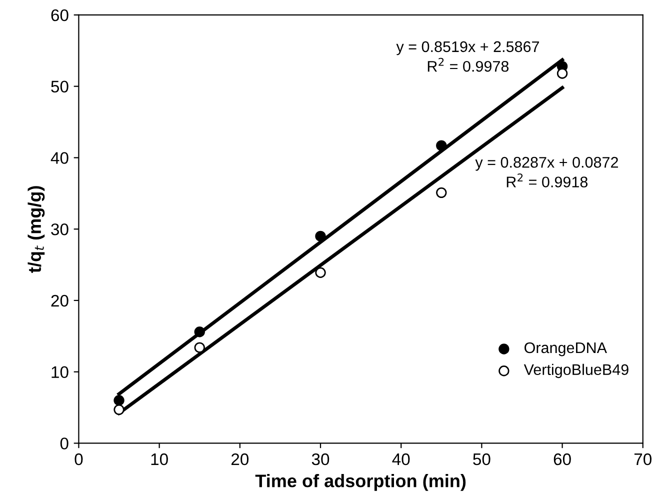 The image size is (656, 498). Describe the element at coordinates (78, 459) in the screenshot. I see `x-tick-label: 0` at that location.